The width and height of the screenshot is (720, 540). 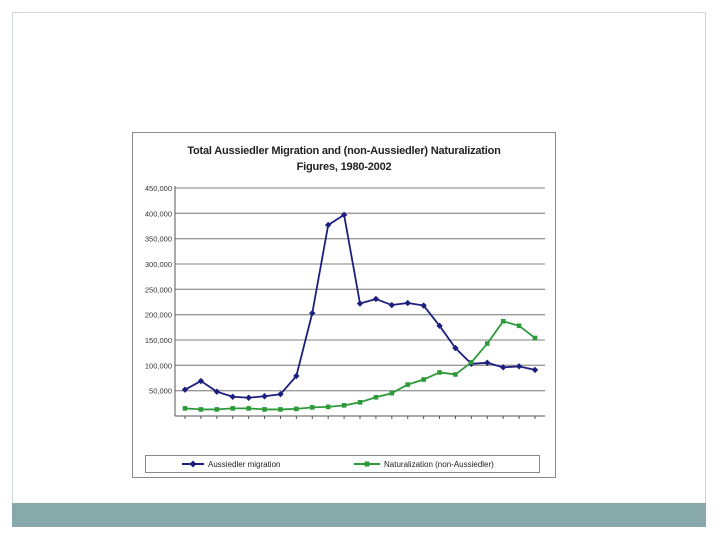 What do you see at coordinates (185, 389) in the screenshot?
I see `series-1-point-1980` at bounding box center [185, 389].